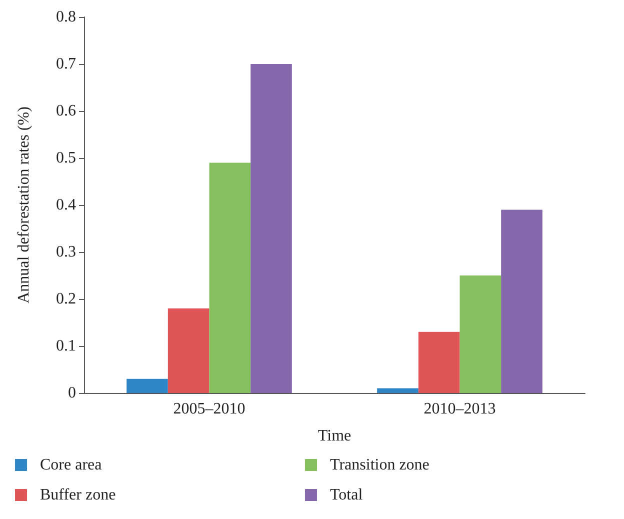  Describe the element at coordinates (66, 299) in the screenshot. I see `y-tick-label: 0.2` at that location.